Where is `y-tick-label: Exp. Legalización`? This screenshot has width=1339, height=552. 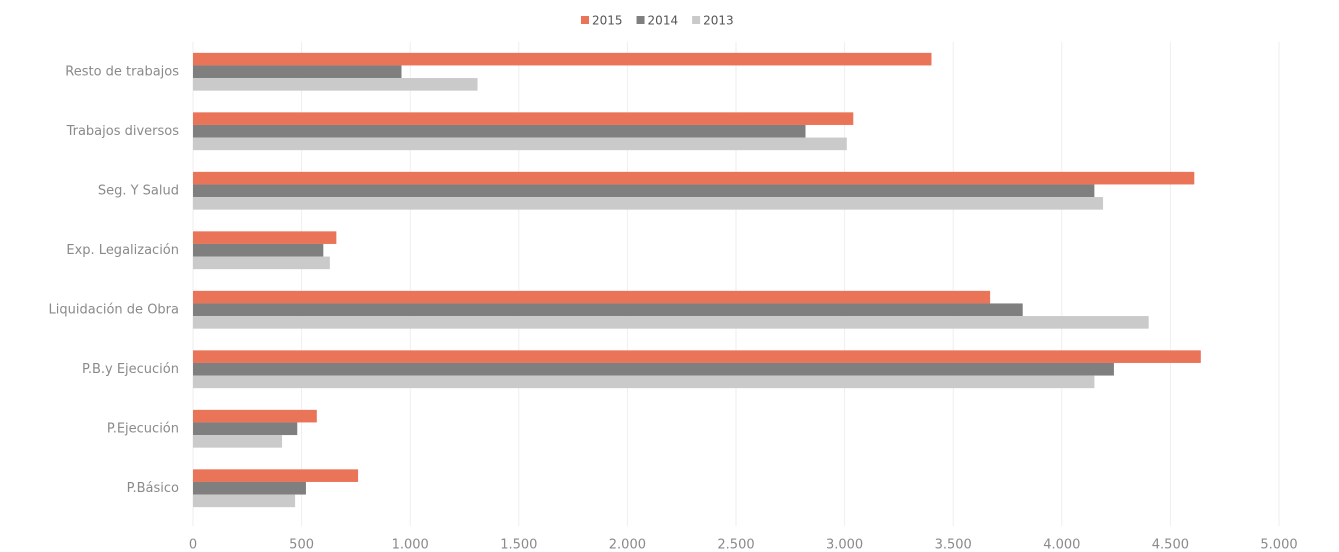 y-tick-label: Exp. Legalización is located at coordinates (122, 250).